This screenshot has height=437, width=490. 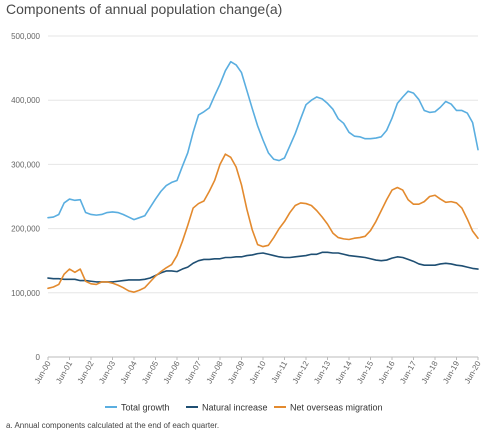 What do you see at coordinates (215, 372) in the screenshot?
I see `x-tick-label: Jun-08` at bounding box center [215, 372].